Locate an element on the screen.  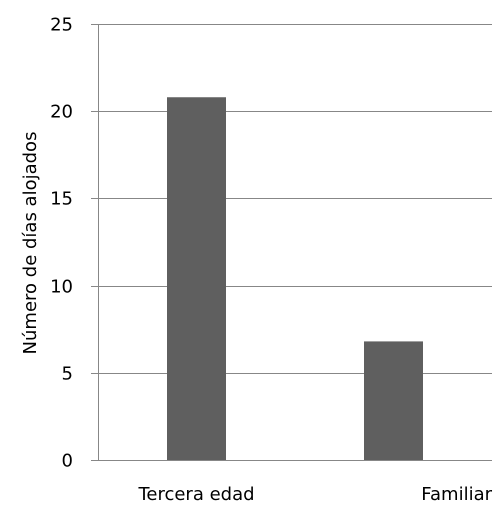
y-axis-title: Número de días alojados is located at coordinates (30, 243).